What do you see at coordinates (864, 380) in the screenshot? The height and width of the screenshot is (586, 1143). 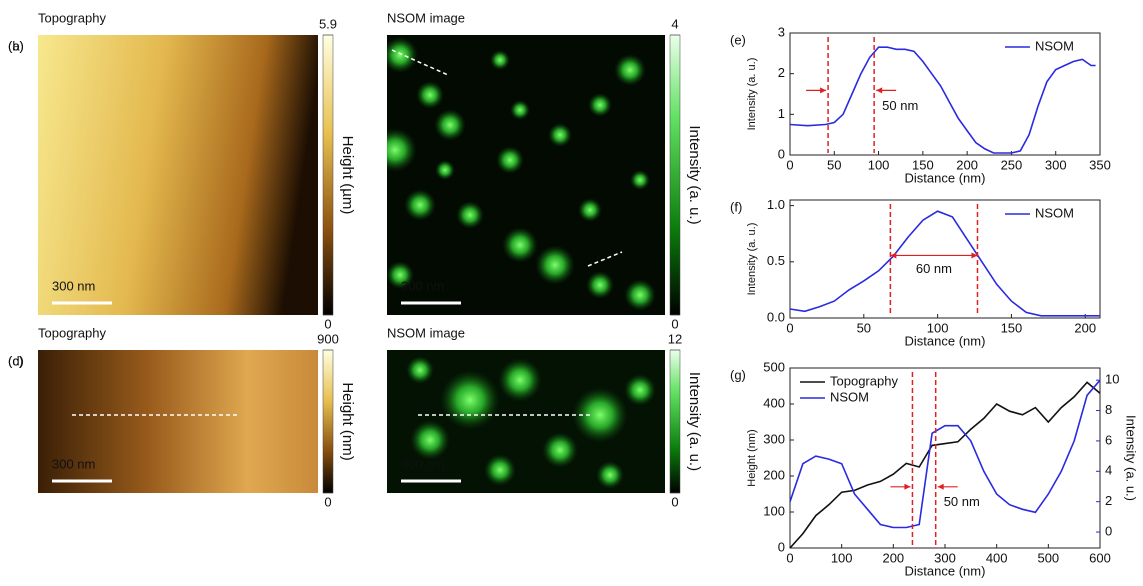 I see `legend-label: Topography` at bounding box center [864, 380].